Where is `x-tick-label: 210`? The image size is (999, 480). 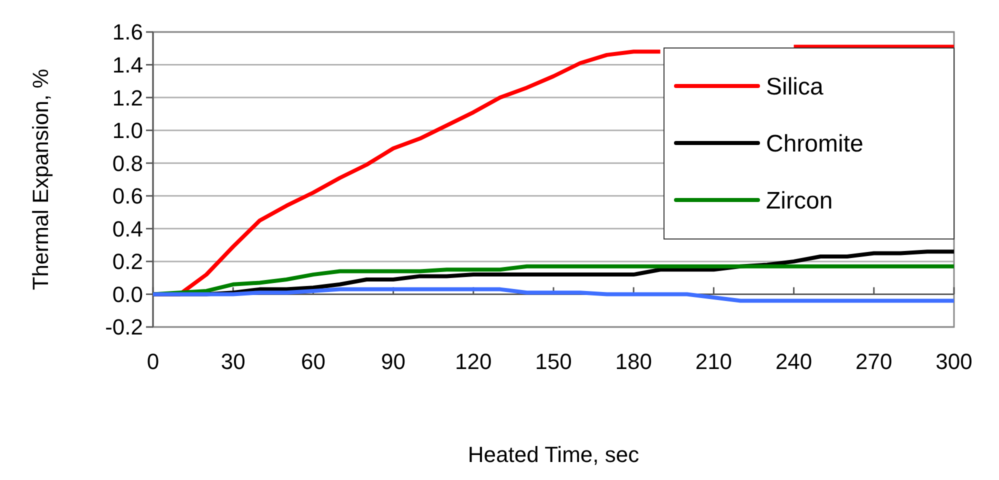
x-tick-label: 210 is located at coordinates (713, 361).